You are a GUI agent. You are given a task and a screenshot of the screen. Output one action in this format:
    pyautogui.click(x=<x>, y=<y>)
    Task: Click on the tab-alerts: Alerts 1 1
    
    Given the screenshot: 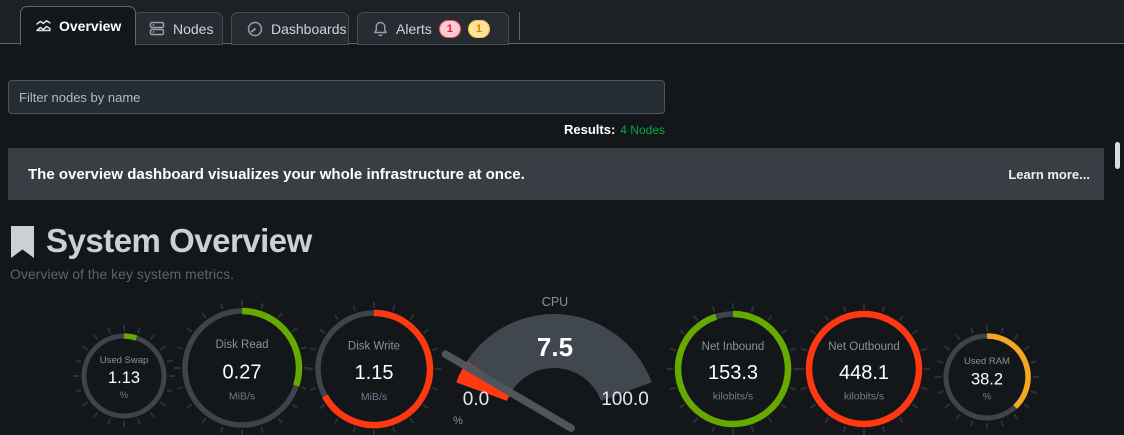 What is the action you would take?
    pyautogui.click(x=433, y=28)
    